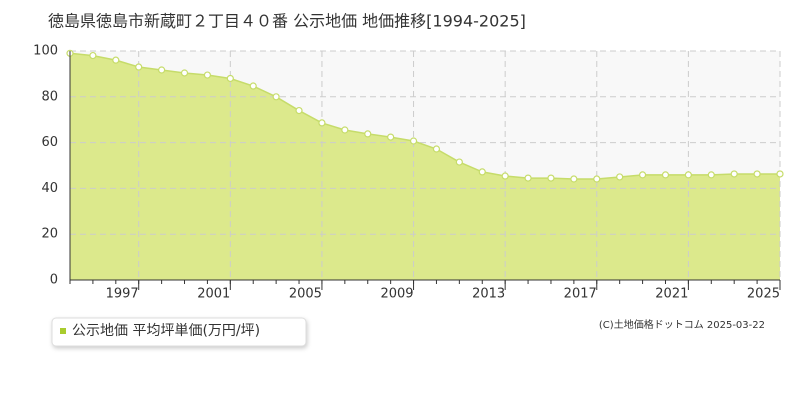  Describe the element at coordinates (682, 324) in the screenshot. I see `source: (C)土地価格ドットコム 2025-03-22` at that location.